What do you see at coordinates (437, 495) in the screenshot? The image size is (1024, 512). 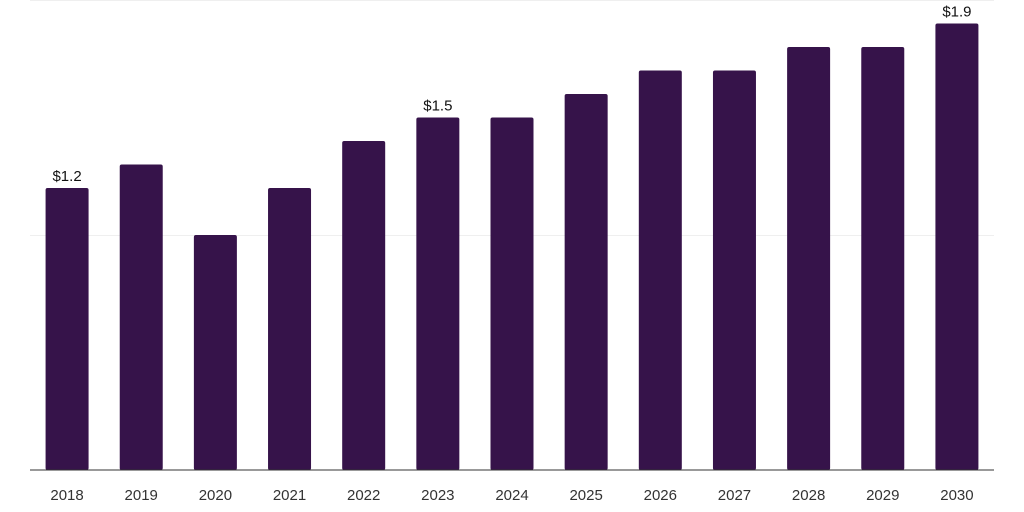 I see `x-tick-label: 2023` at bounding box center [437, 495].